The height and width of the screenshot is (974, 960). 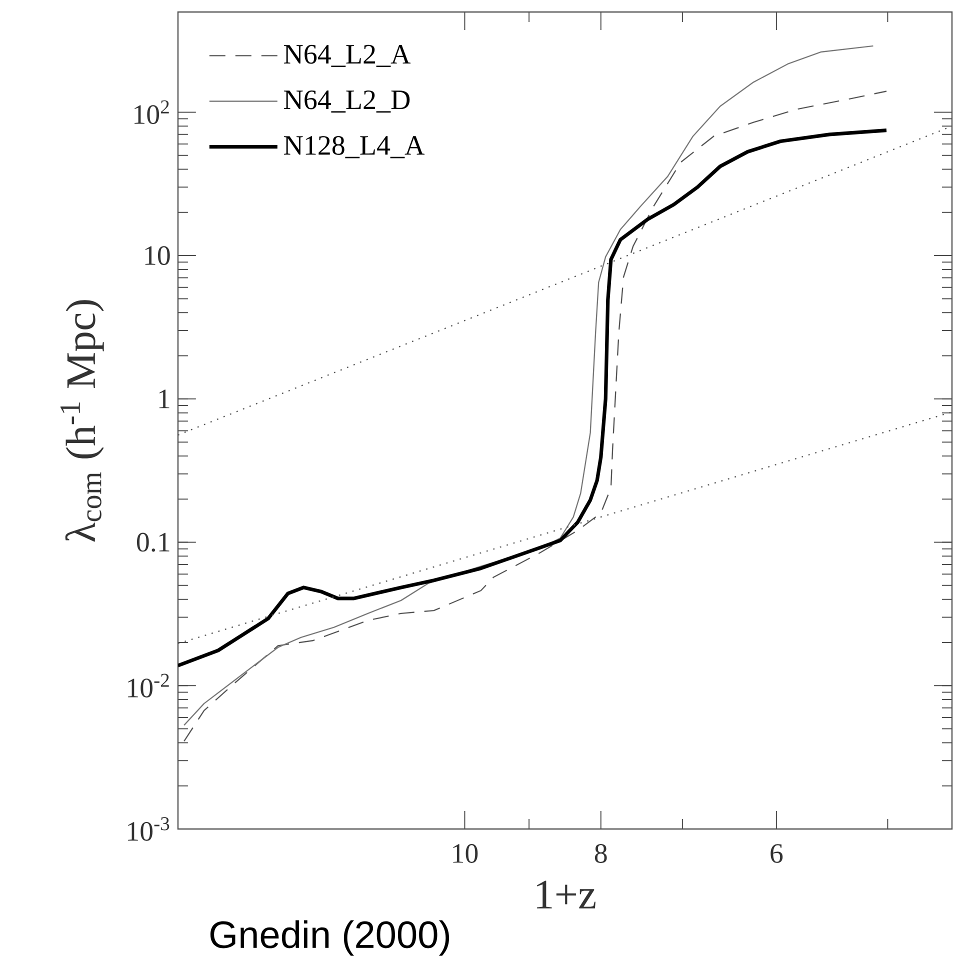 I want to click on y-axis-title: λ$_{com}$ (h$^{-1}$ Mpc), so click(x=82, y=421).